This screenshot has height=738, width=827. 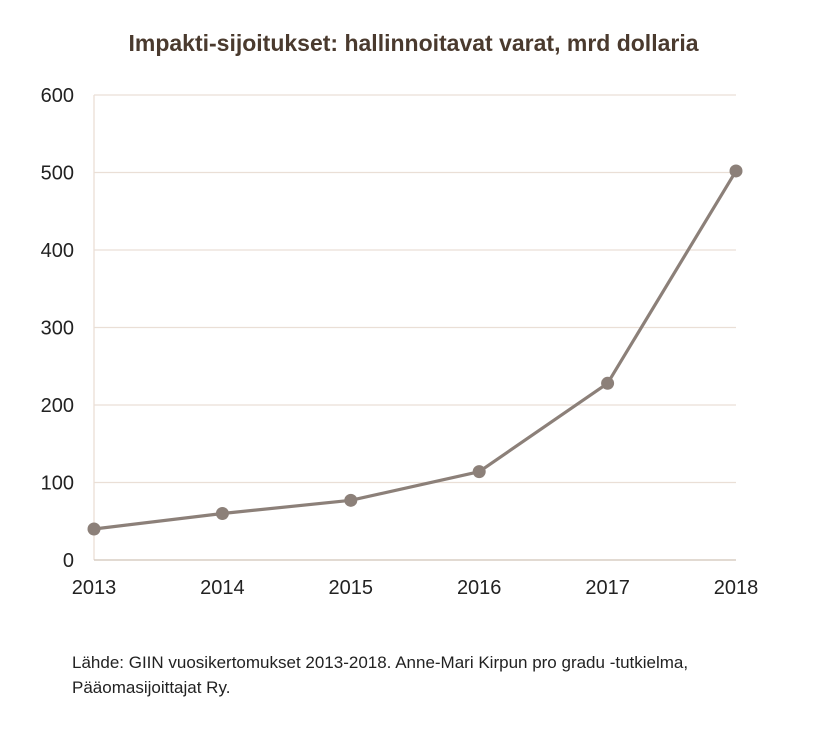 I want to click on y-tick-label: 500, so click(x=57, y=174).